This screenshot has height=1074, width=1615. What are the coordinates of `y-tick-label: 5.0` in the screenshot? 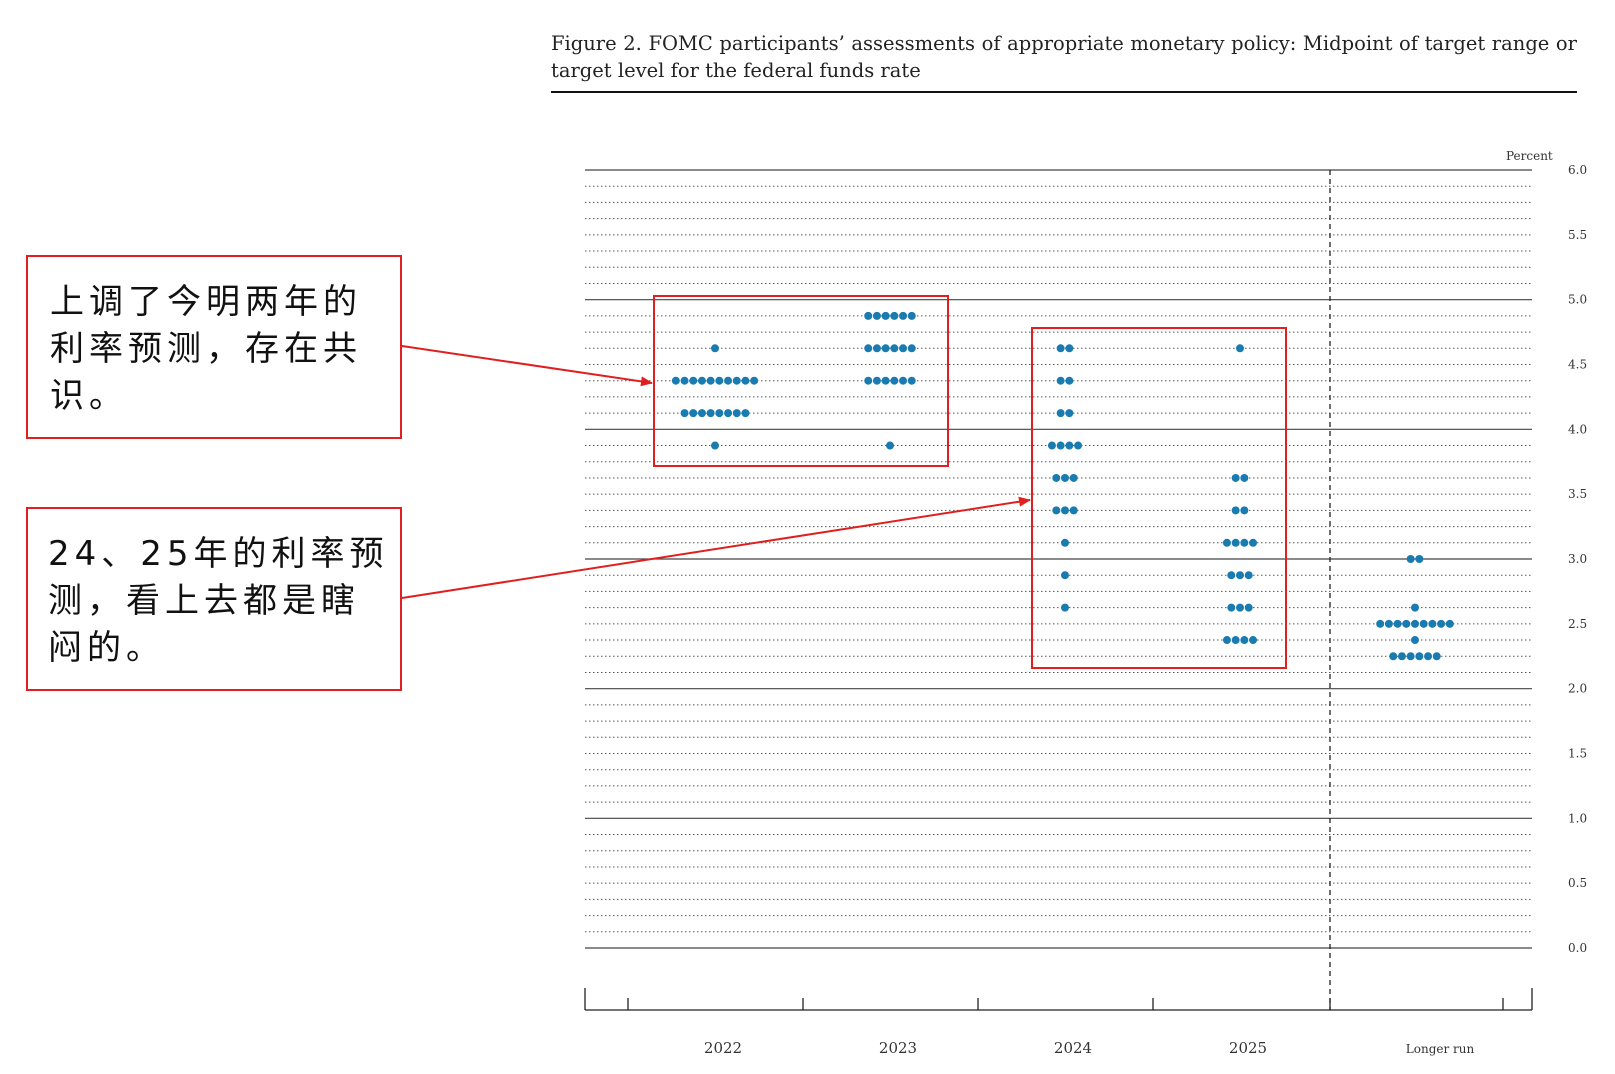 It's located at (1577, 300).